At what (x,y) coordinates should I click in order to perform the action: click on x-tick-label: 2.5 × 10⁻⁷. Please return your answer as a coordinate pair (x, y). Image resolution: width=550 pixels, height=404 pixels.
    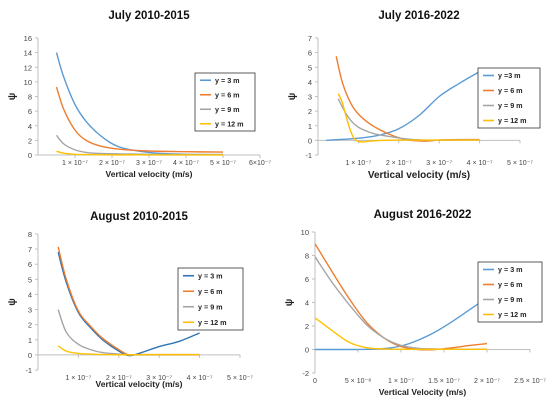
    Looking at the image, I should click on (530, 381).